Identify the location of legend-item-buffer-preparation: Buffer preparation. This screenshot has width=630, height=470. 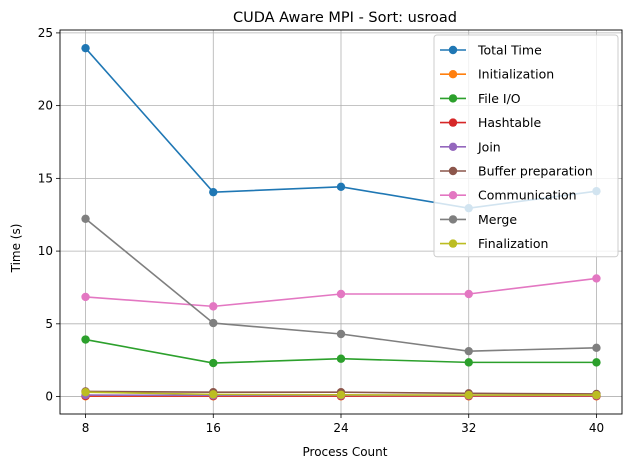
(516, 171).